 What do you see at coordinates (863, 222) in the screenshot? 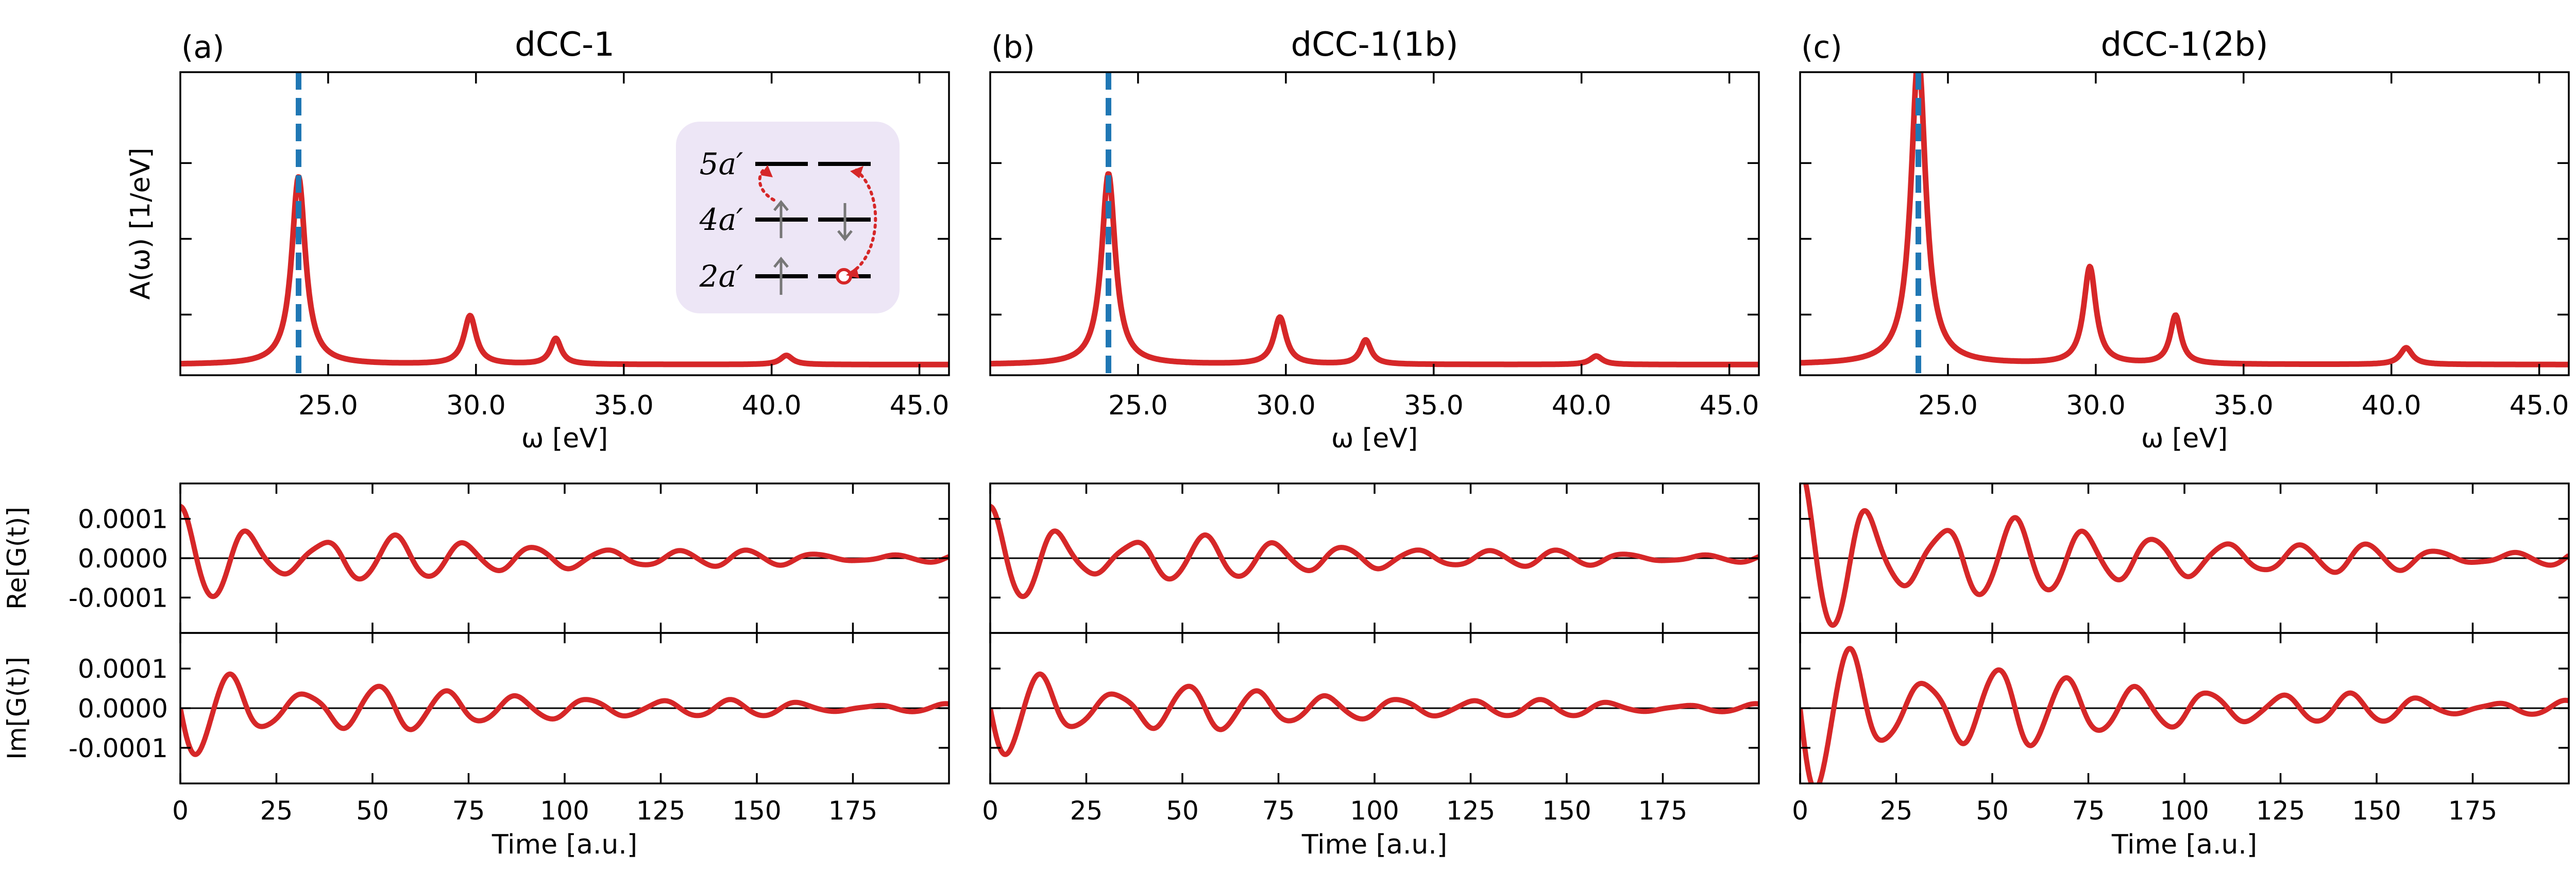
I see `excitation-arrow-right` at bounding box center [863, 222].